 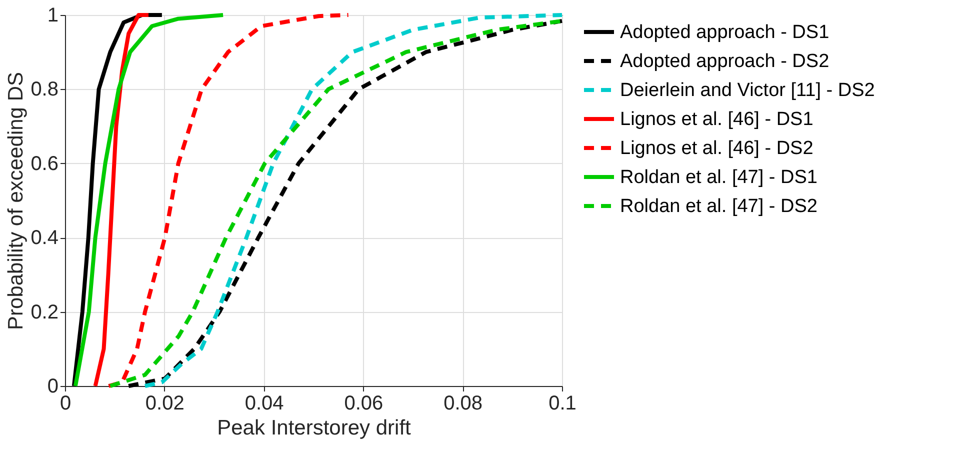 What do you see at coordinates (44, 163) in the screenshot?
I see `y-tick-label: 0.6` at bounding box center [44, 163].